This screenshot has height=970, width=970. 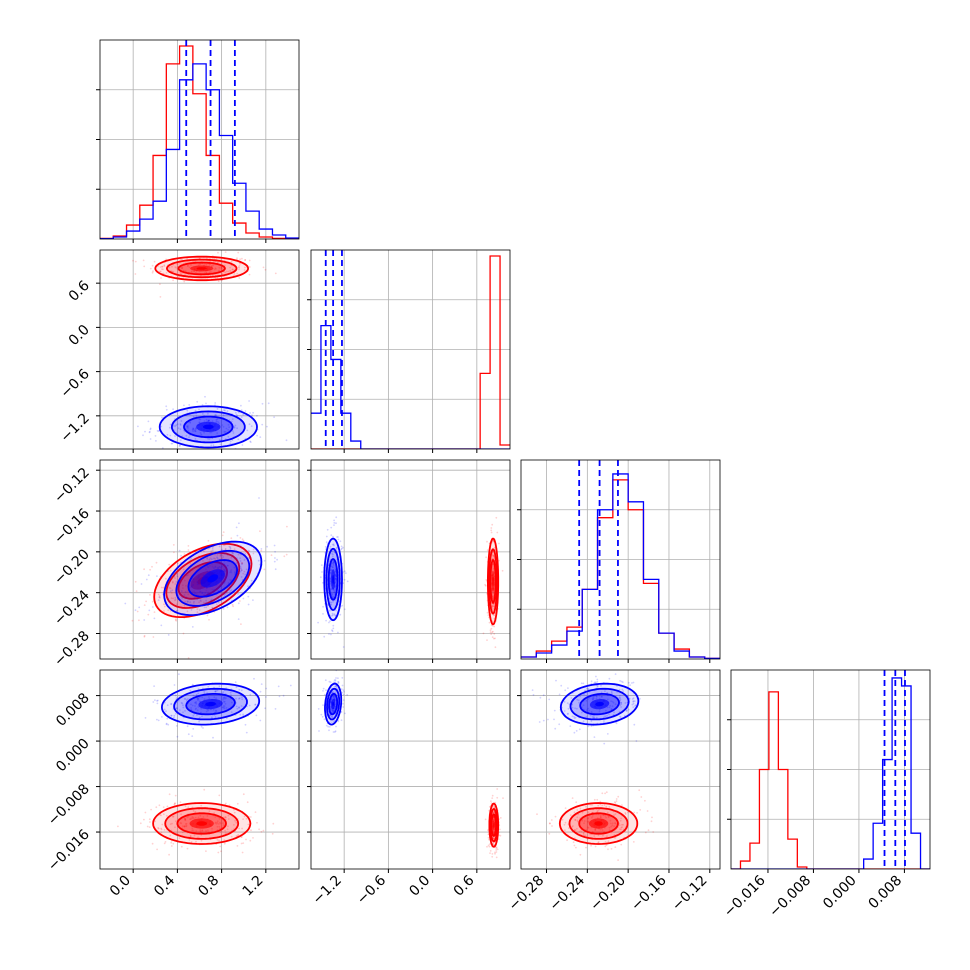 What do you see at coordinates (410, 764) in the screenshot?
I see `density-group` at bounding box center [410, 764].